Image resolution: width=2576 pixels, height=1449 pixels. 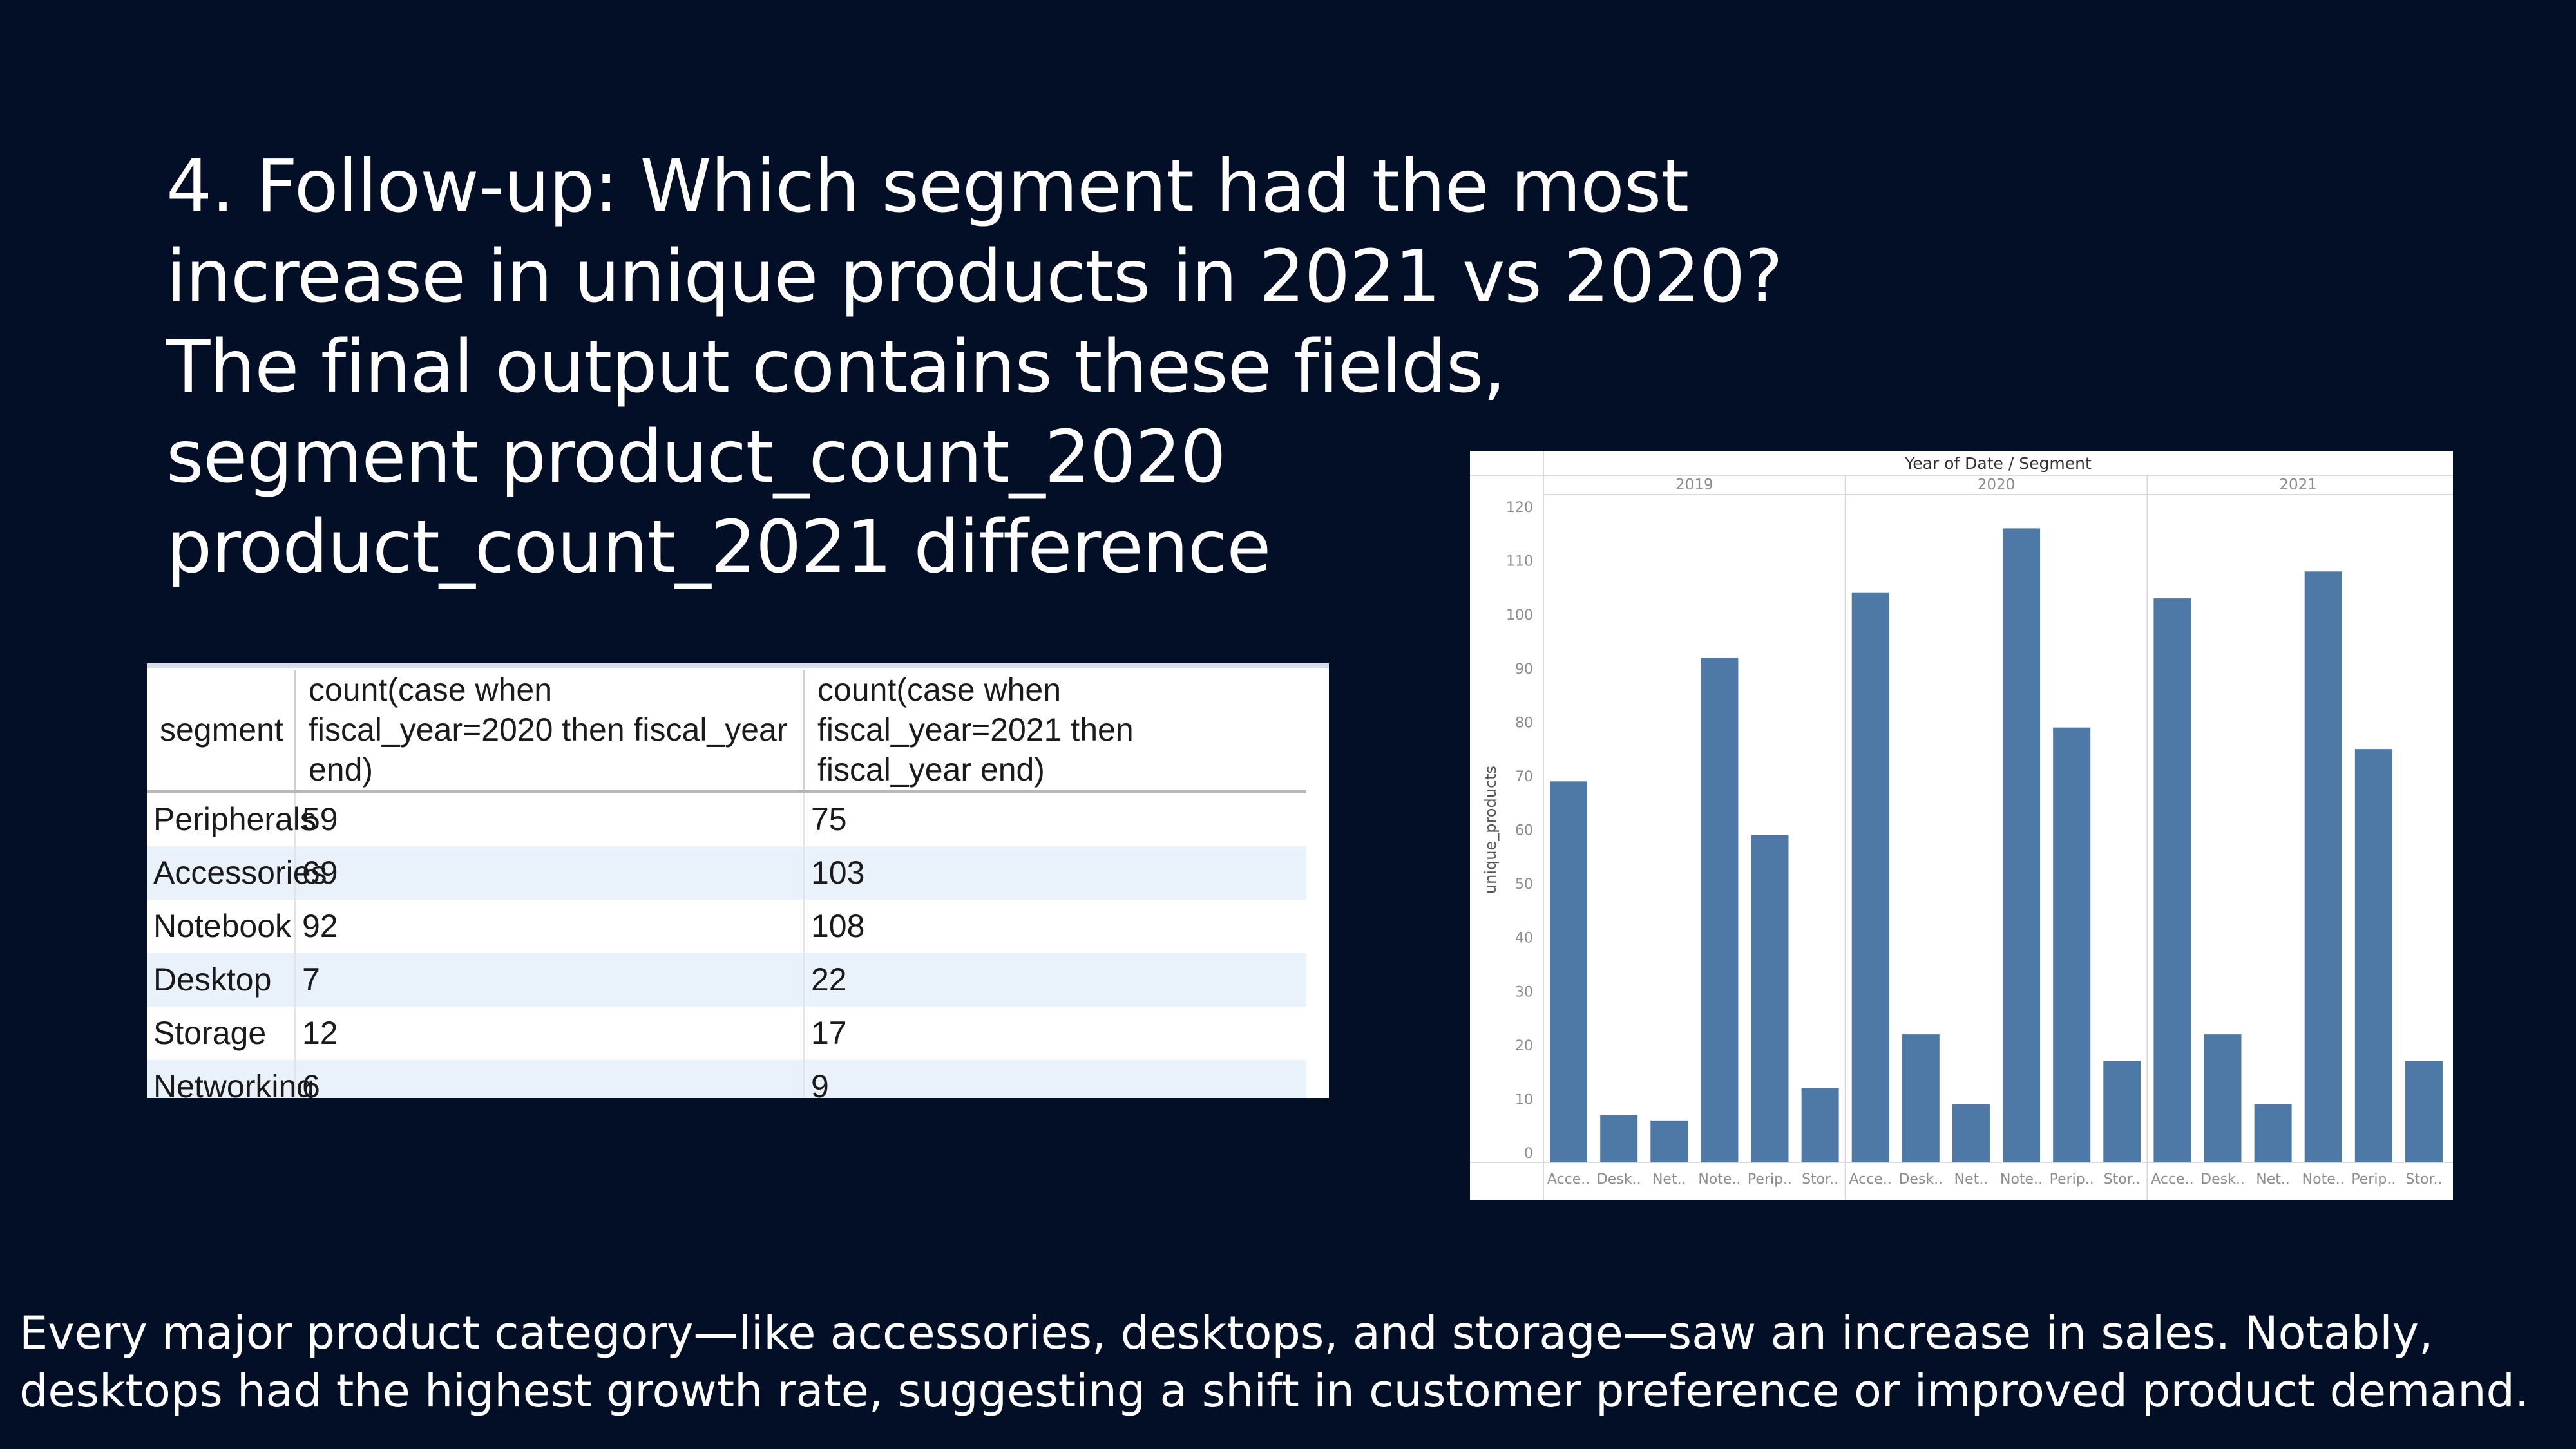 What do you see at coordinates (550, 1079) in the screenshot?
I see `cell-count-2020: 6` at bounding box center [550, 1079].